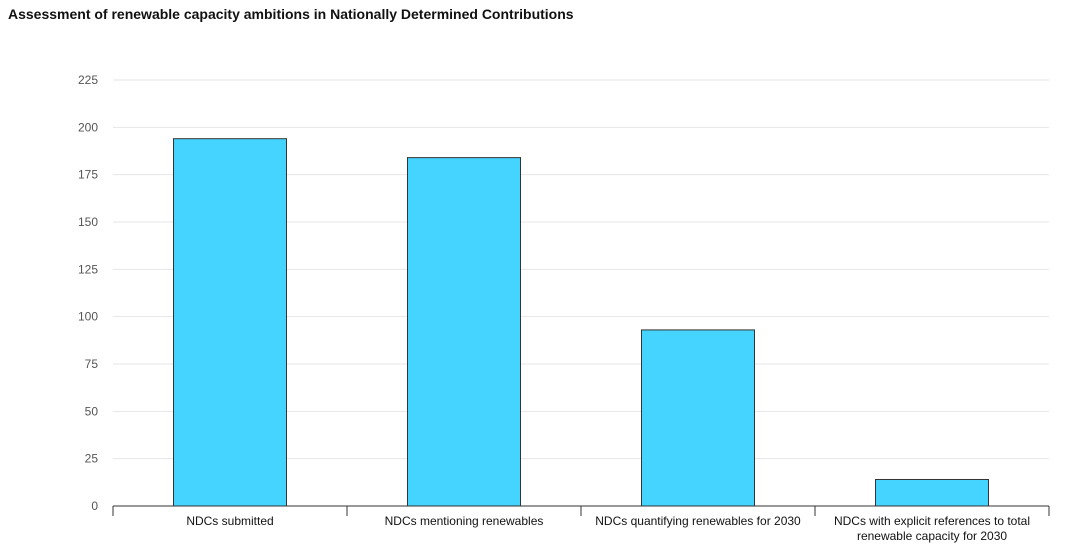 The height and width of the screenshot is (550, 1069). Describe the element at coordinates (88, 293) in the screenshot. I see `y-axis-ticks: 0 25 50 75 100 125 150 175 200 225` at that location.